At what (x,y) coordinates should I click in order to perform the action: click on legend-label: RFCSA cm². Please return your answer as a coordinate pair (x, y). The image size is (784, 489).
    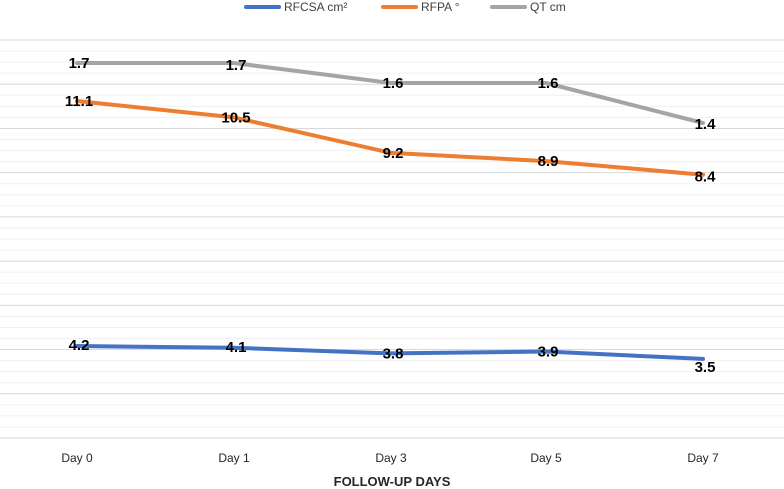
    Looking at the image, I should click on (315, 7).